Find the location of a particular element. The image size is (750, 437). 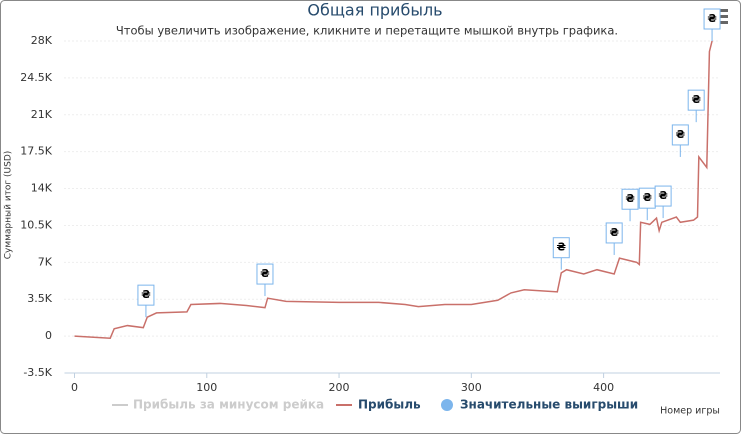

x-axis-title: Номер игры is located at coordinates (690, 411).